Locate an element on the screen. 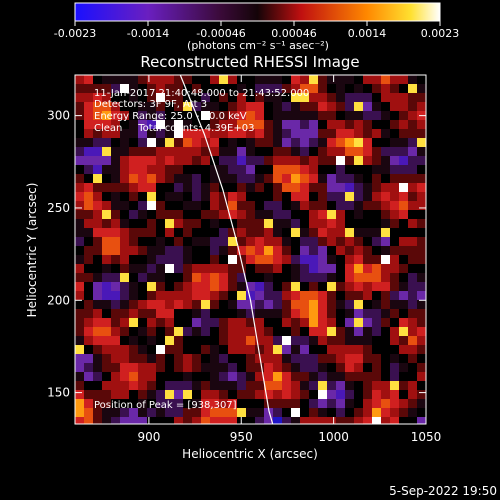  y-axis-label: Heliocentric Y (arcsec) is located at coordinates (32, 250).